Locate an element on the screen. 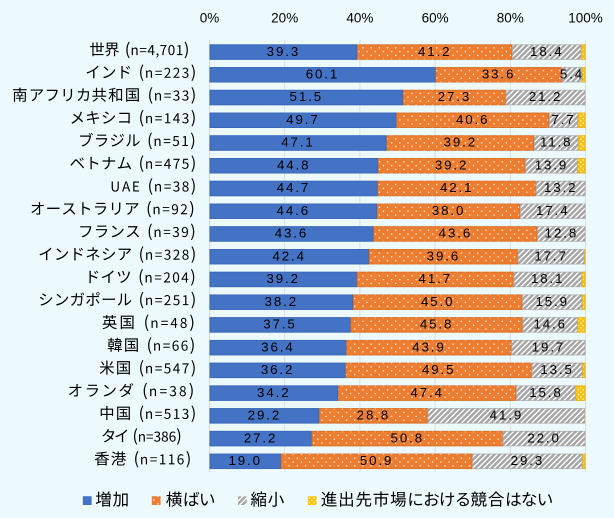  svg-text: 29.3 is located at coordinates (527, 460).